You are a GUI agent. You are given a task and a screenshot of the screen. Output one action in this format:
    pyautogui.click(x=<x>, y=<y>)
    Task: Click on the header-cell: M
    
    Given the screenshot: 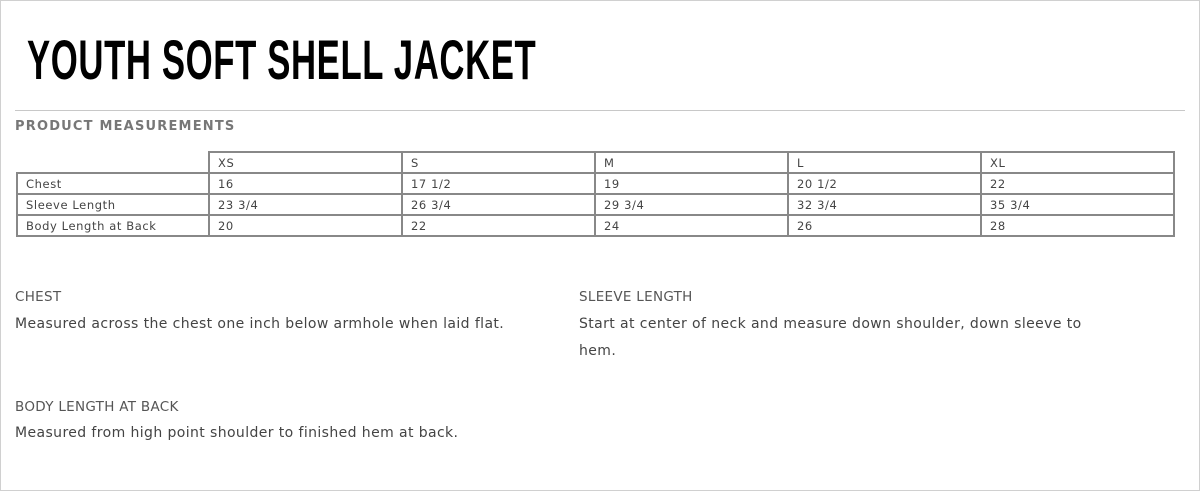 What is the action you would take?
    pyautogui.click(x=691, y=162)
    